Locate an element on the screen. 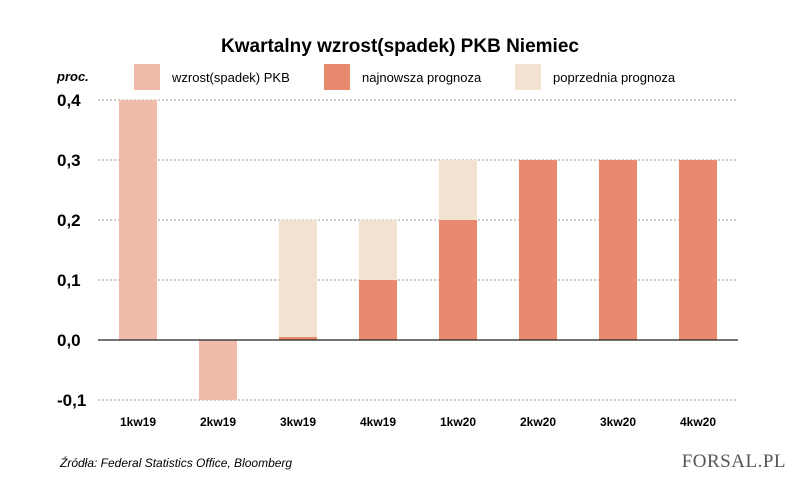 The height and width of the screenshot is (497, 805). y-tick-label: 0,3 is located at coordinates (69, 160).